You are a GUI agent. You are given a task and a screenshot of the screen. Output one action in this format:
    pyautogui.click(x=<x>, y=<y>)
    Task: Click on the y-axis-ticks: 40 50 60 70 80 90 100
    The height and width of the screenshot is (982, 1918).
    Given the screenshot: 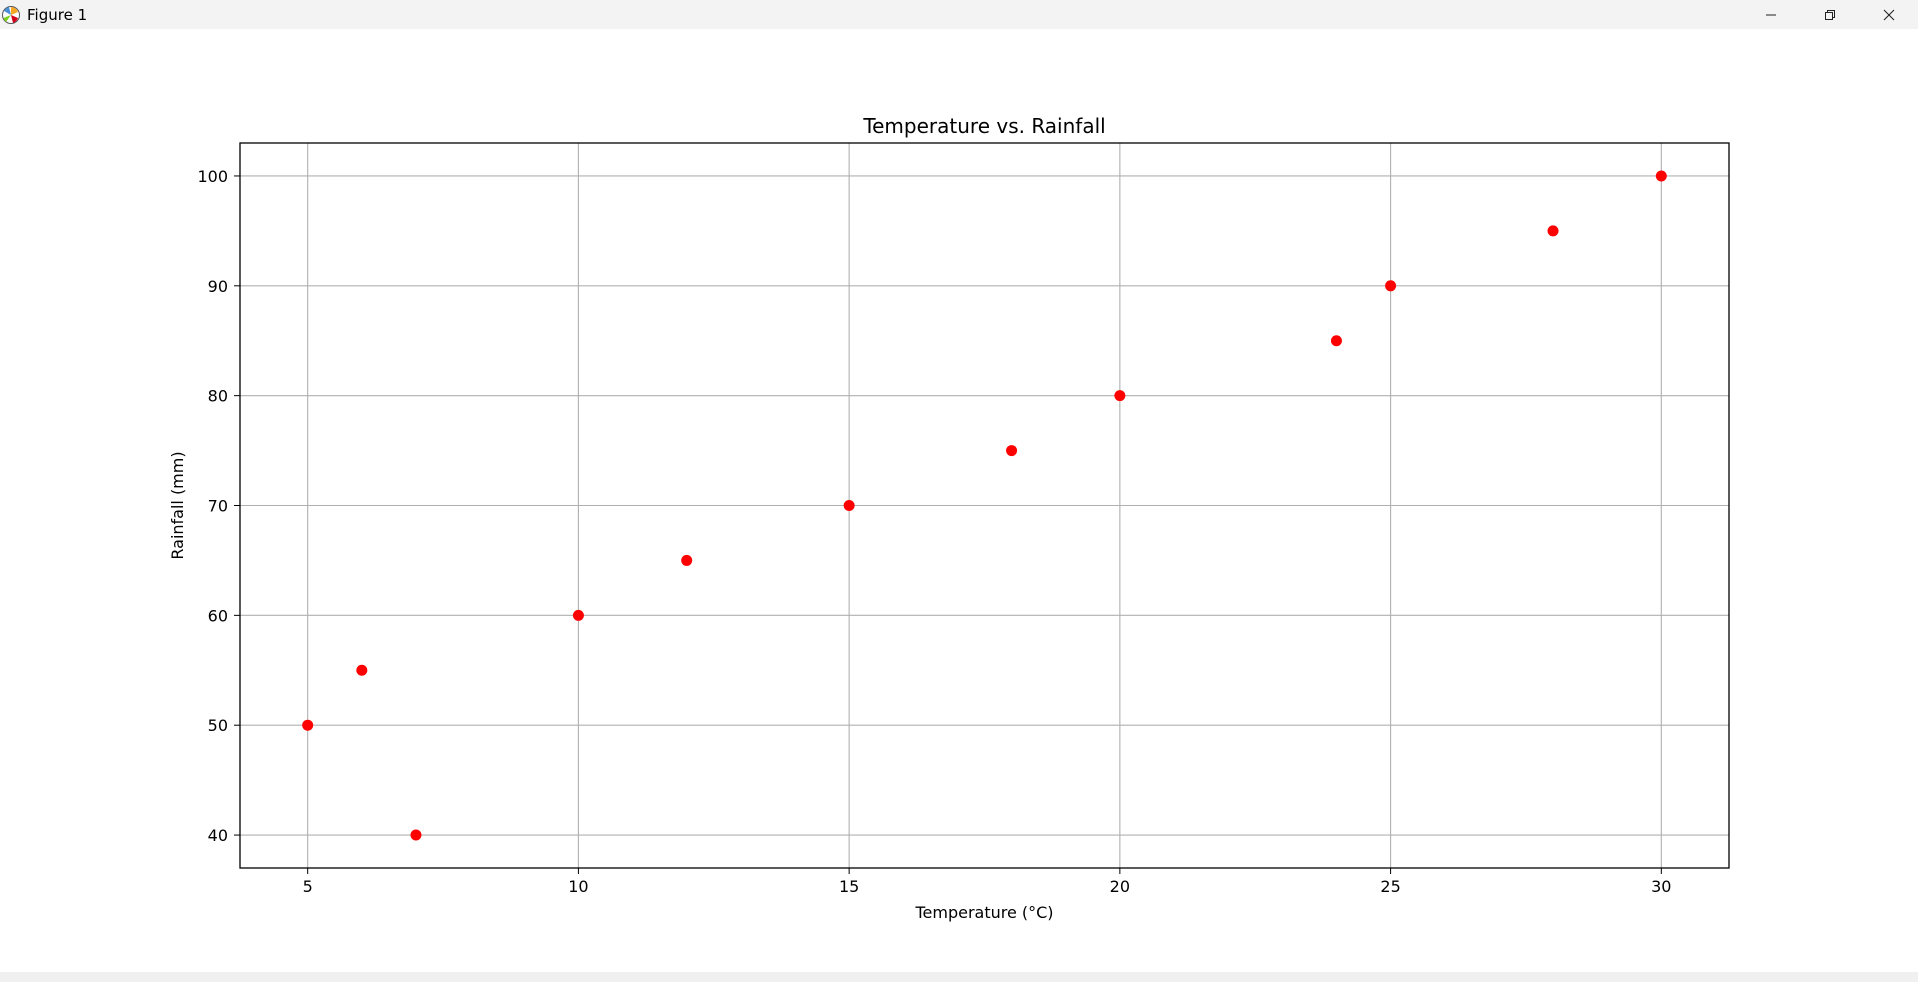 What is the action you would take?
    pyautogui.click(x=218, y=506)
    